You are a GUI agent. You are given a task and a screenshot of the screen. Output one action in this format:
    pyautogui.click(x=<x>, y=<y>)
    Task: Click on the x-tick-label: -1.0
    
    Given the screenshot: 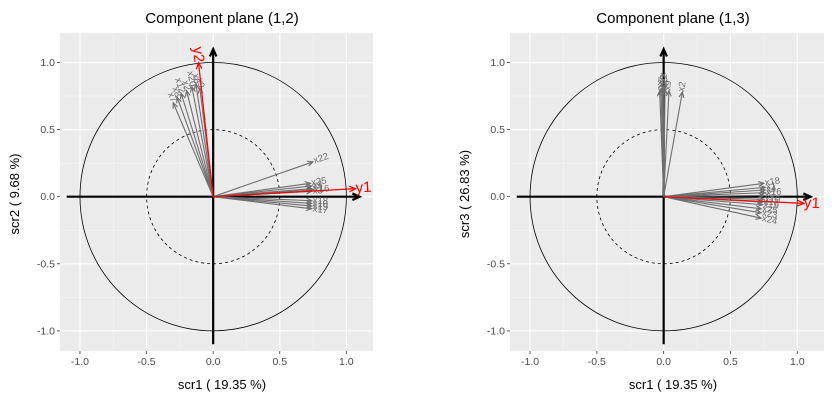 What is the action you would take?
    pyautogui.click(x=530, y=362)
    